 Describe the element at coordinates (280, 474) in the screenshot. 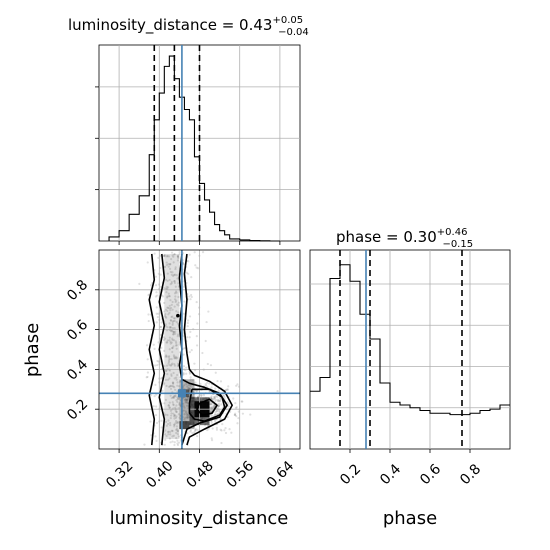

I see `luminosity-distance-x-tick-label: 0.64` at that location.